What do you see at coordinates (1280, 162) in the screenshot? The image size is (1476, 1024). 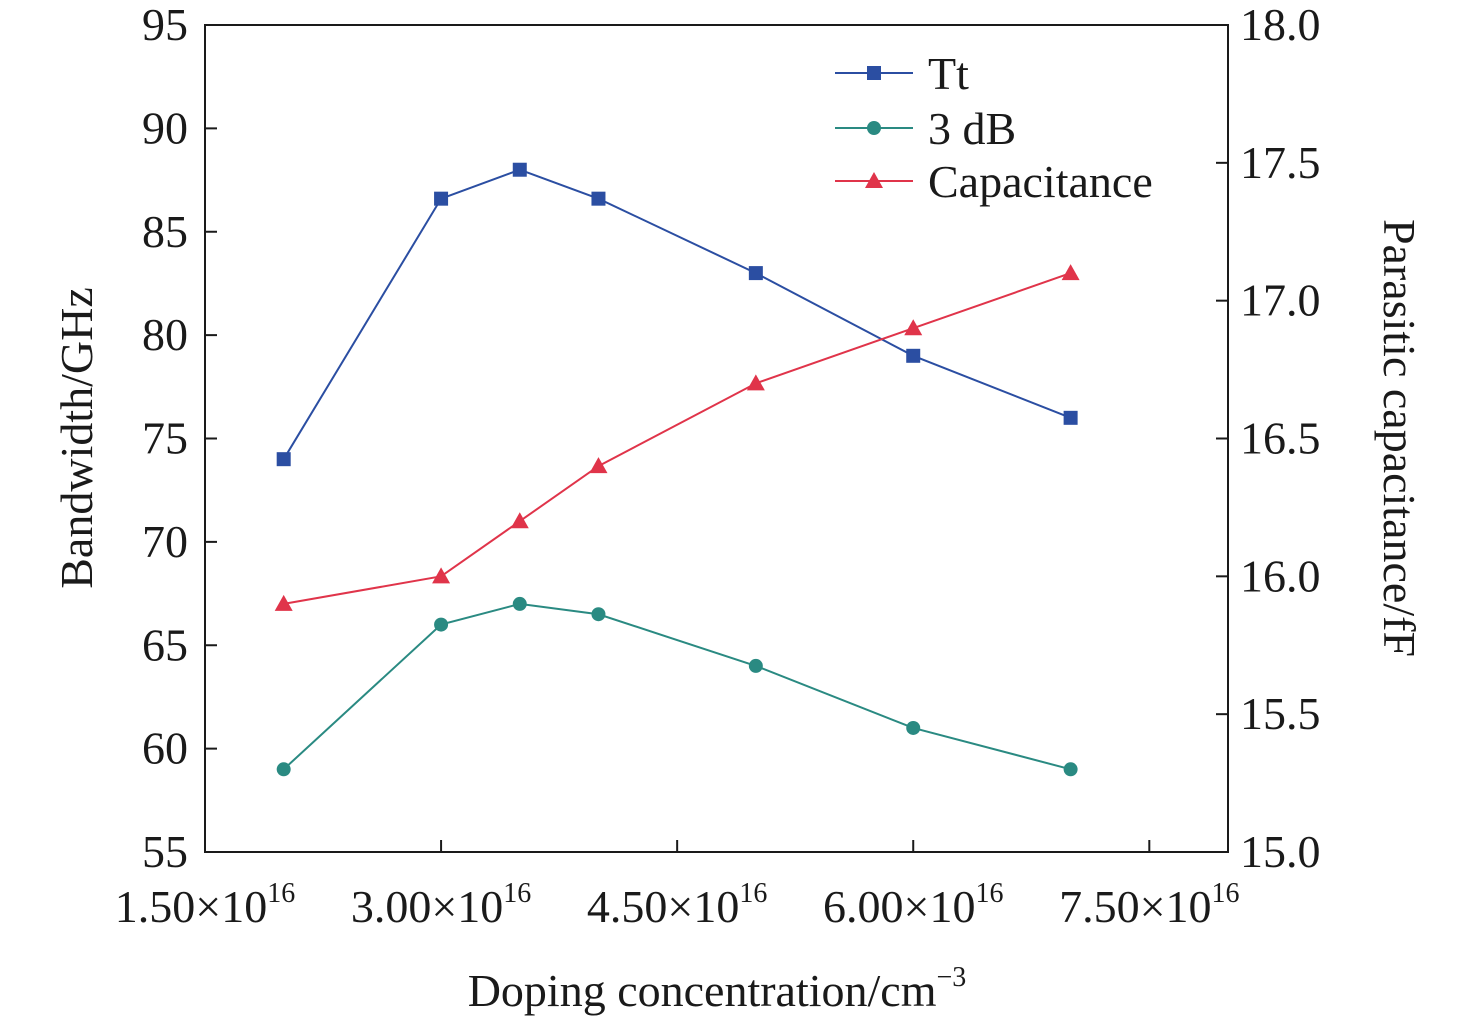 I see `y2-tick-label: 17.5` at bounding box center [1280, 162].